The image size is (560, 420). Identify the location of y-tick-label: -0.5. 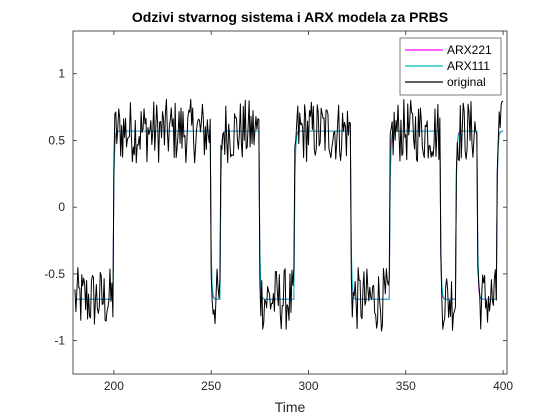
(54, 274).